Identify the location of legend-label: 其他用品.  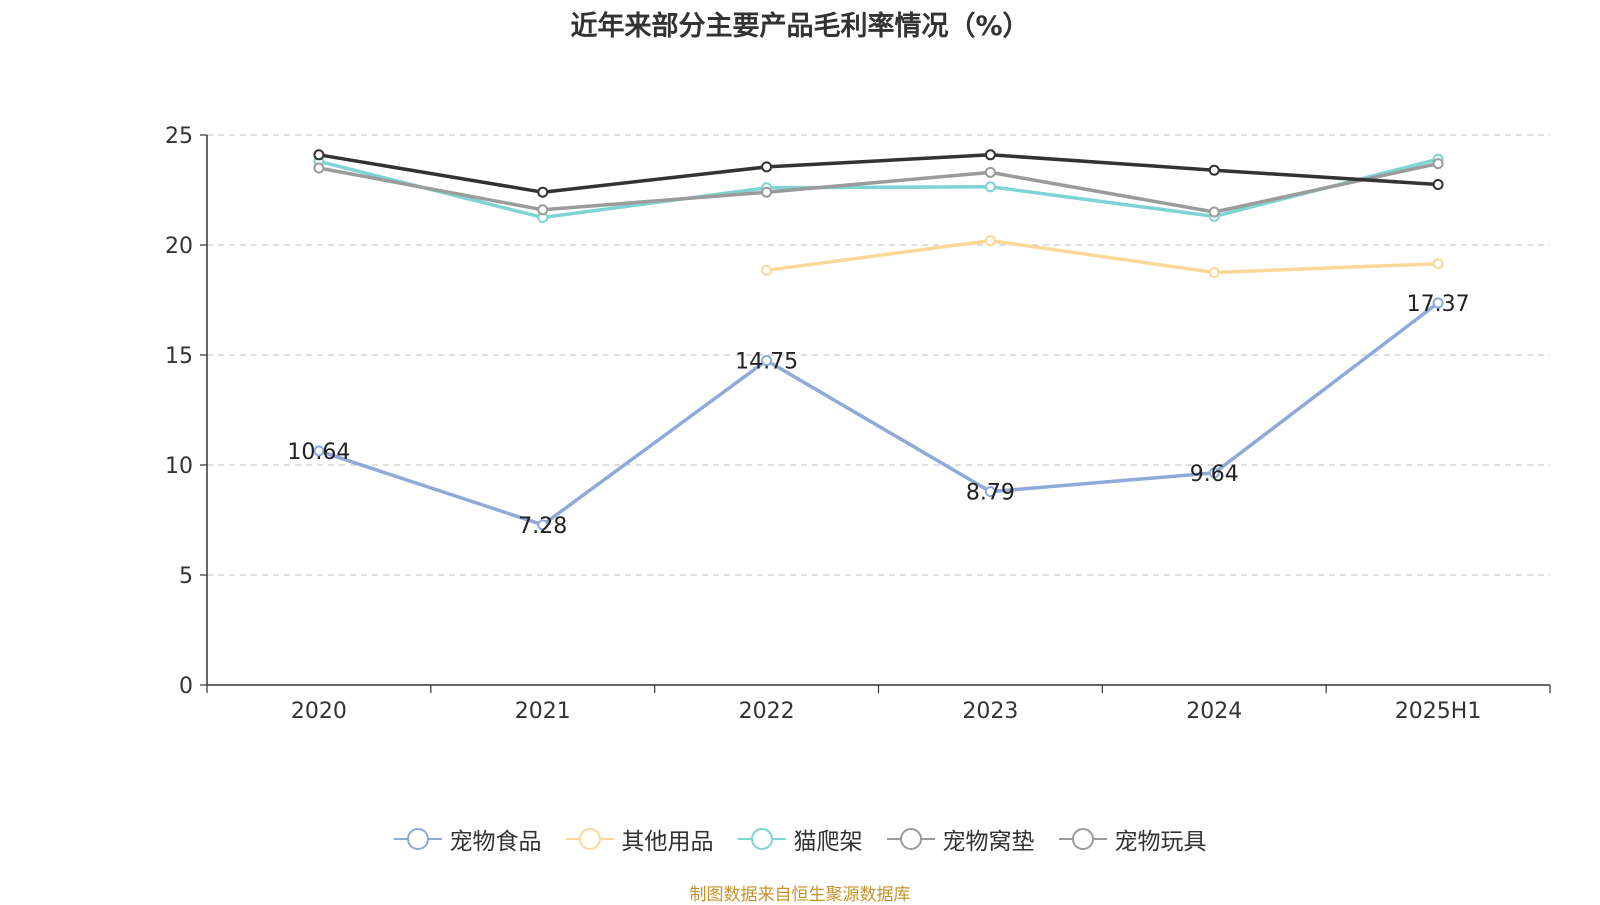
(667, 842).